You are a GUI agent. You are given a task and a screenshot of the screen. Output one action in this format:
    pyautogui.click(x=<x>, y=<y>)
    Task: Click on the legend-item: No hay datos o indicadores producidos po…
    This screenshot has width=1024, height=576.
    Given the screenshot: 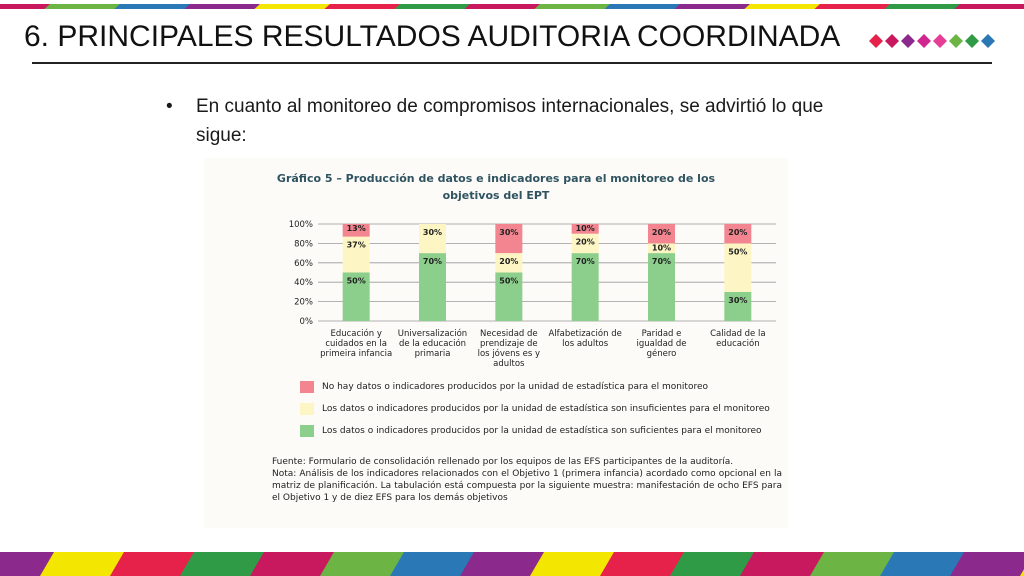 What is the action you would take?
    pyautogui.click(x=535, y=388)
    